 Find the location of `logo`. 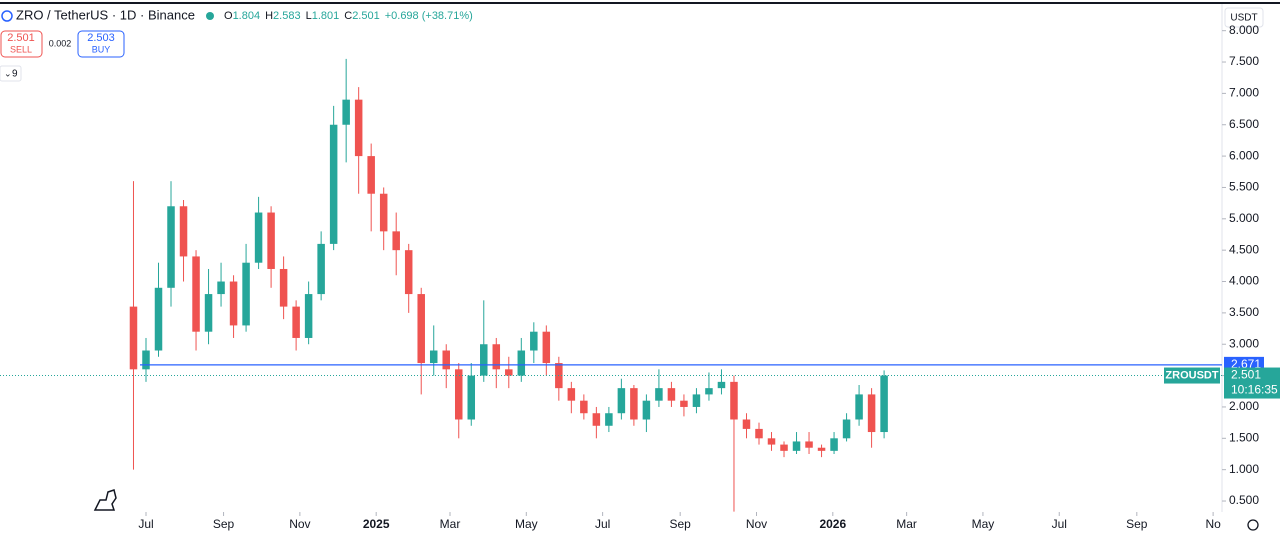

logo is located at coordinates (105, 500).